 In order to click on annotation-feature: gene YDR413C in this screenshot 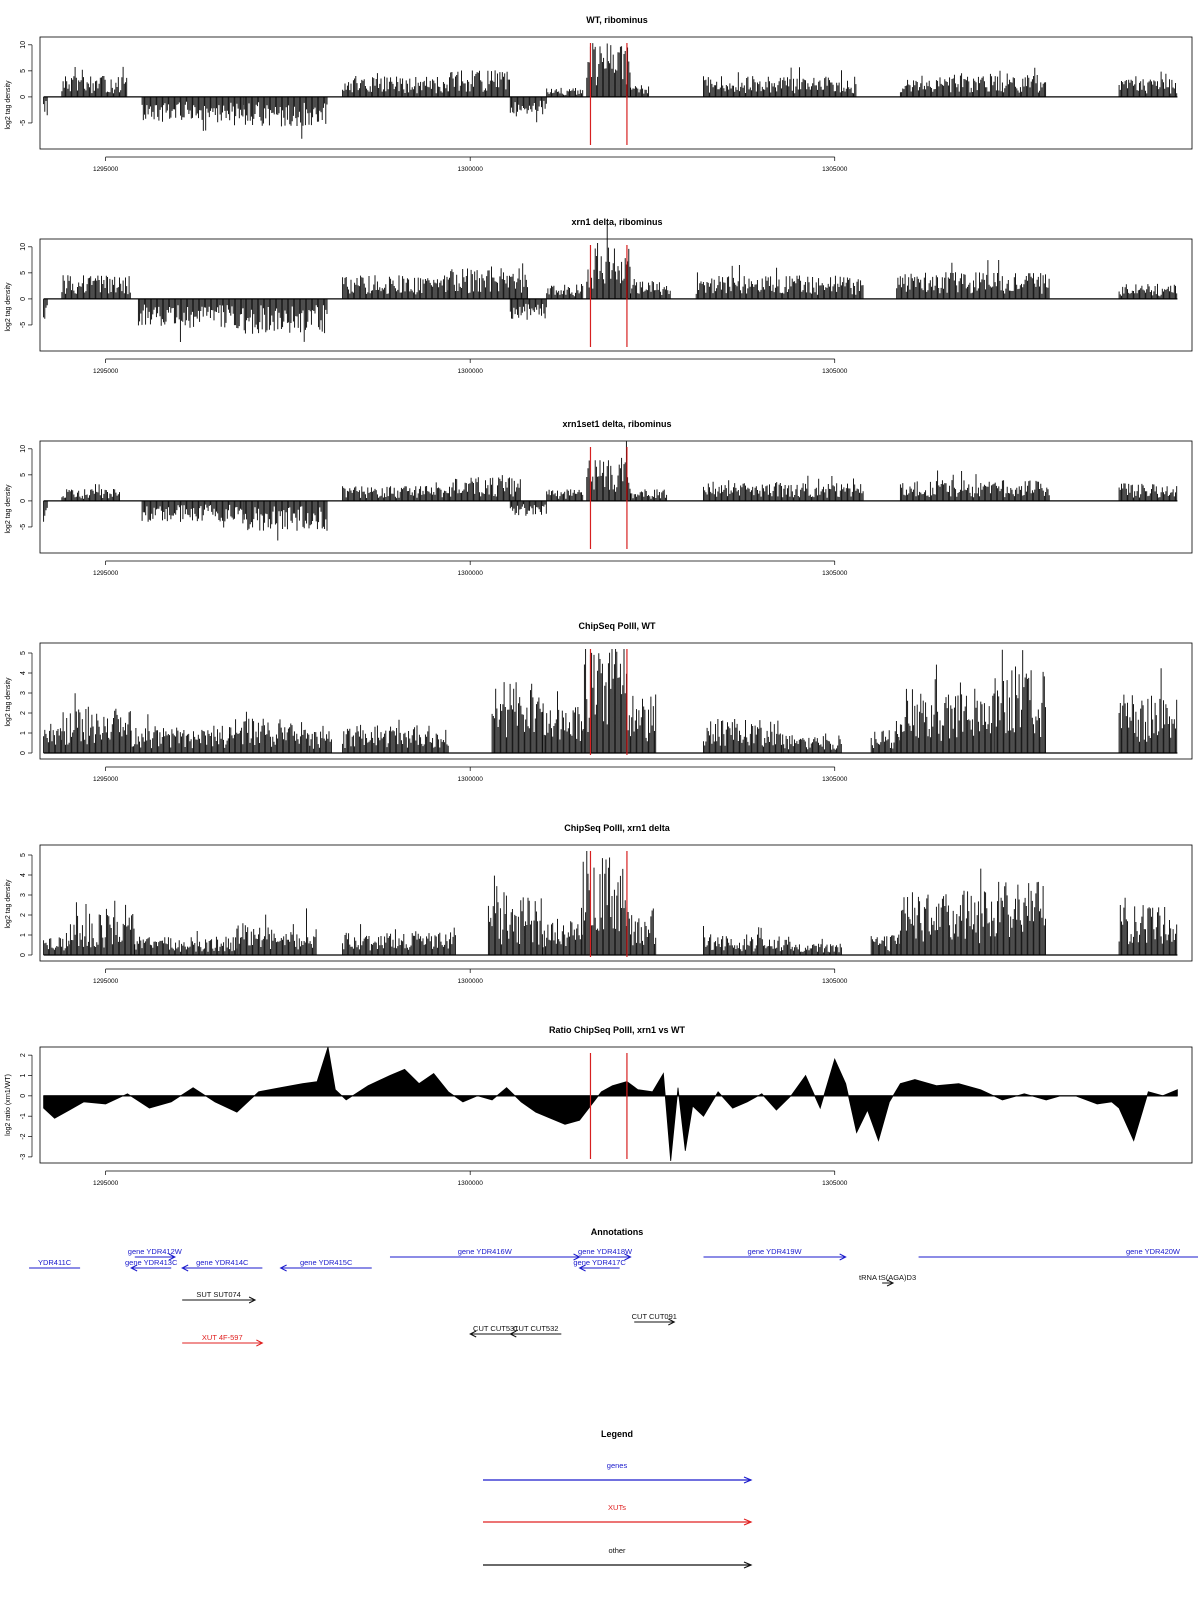, I will do `click(151, 1265)`.